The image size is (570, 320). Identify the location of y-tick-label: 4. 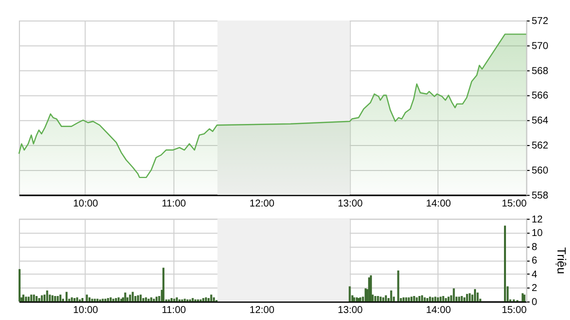
(535, 274).